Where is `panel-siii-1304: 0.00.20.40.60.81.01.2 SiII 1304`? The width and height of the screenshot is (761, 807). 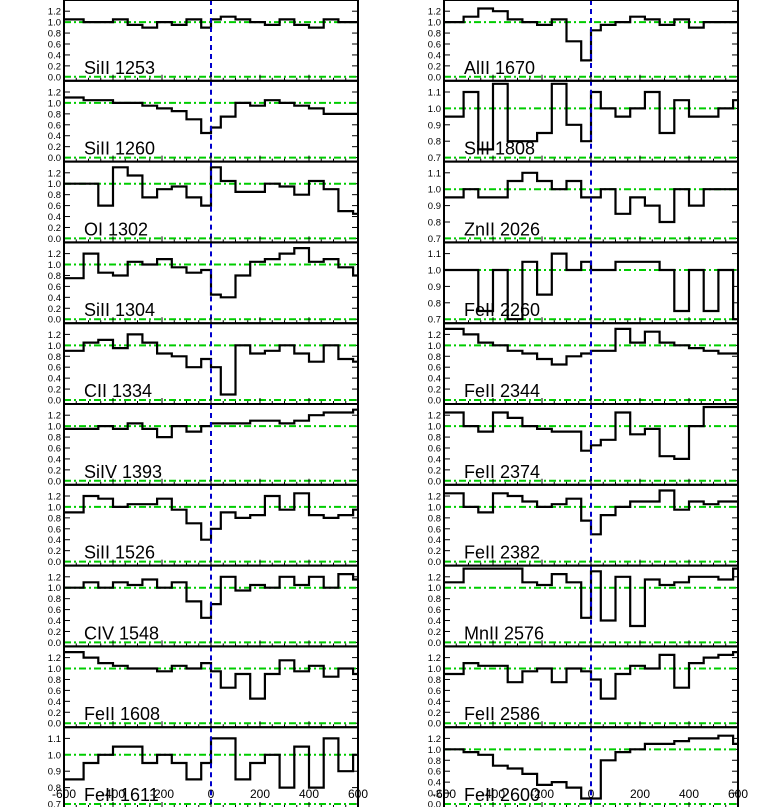
panel-siii-1304: 0.00.20.40.60.81.01.2 SiII 1304 is located at coordinates (203, 283).